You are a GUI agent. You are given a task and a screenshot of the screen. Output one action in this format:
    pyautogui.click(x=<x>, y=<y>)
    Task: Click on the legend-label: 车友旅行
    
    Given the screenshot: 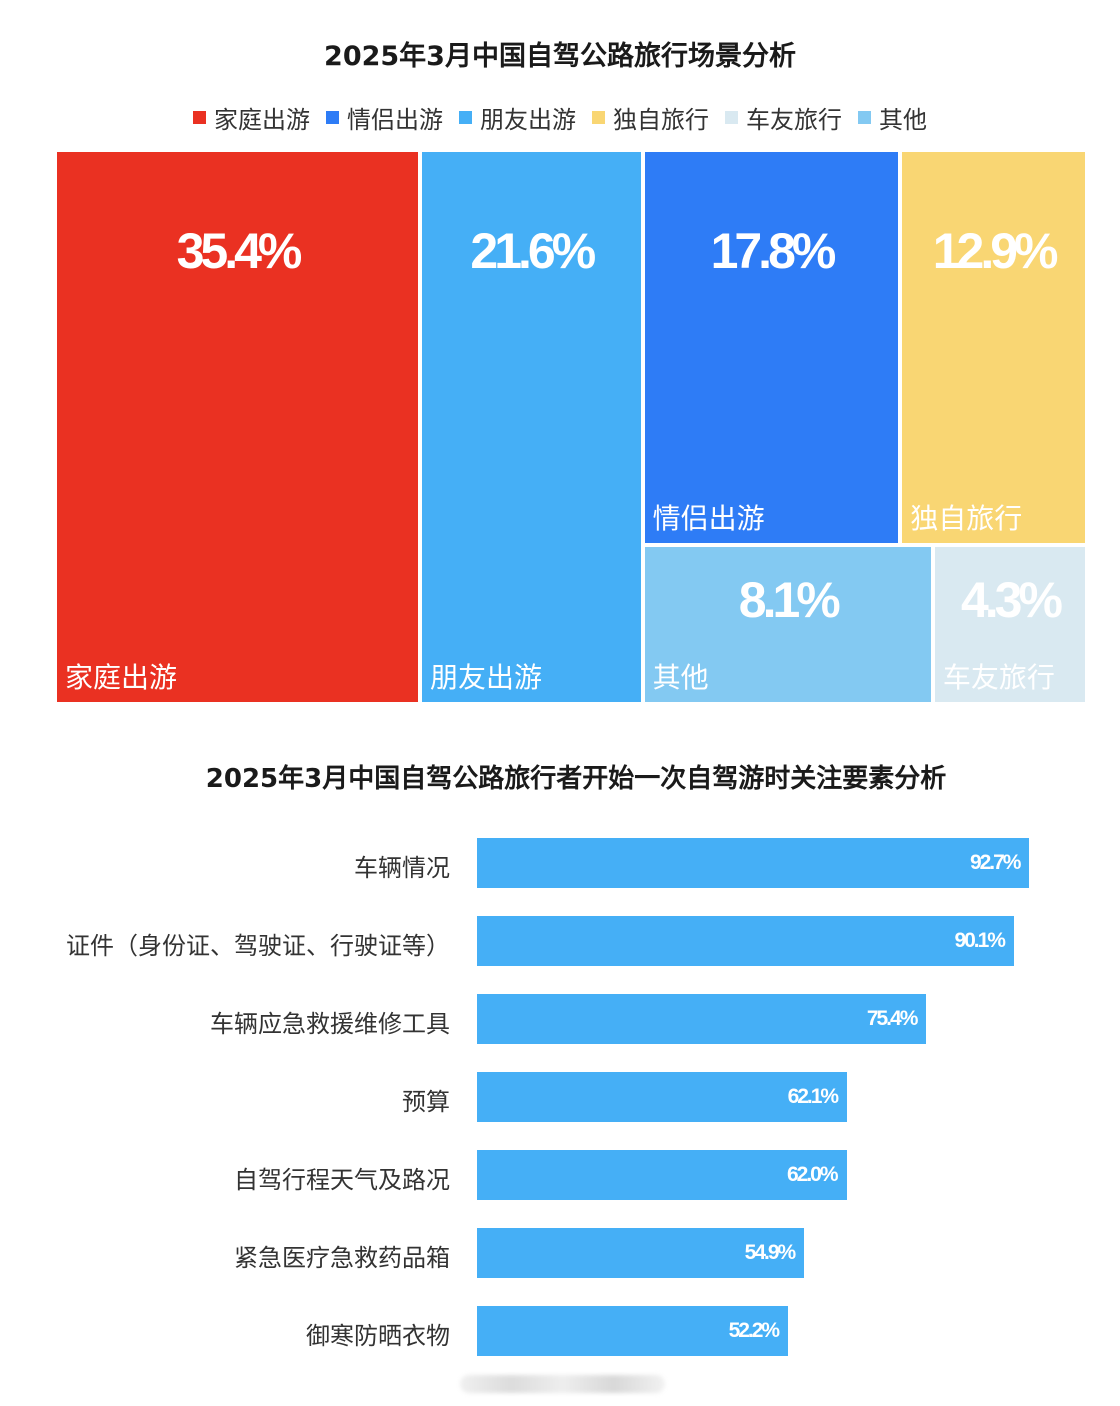 What is the action you would take?
    pyautogui.click(x=794, y=120)
    